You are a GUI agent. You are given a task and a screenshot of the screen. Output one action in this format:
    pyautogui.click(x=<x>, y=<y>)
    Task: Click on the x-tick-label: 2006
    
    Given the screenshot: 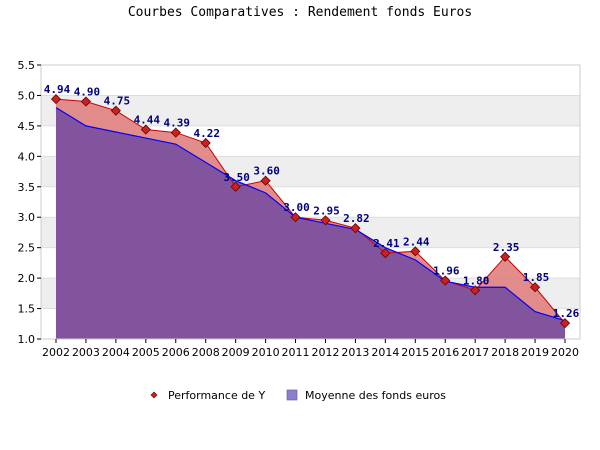 What is the action you would take?
    pyautogui.click(x=176, y=352)
    